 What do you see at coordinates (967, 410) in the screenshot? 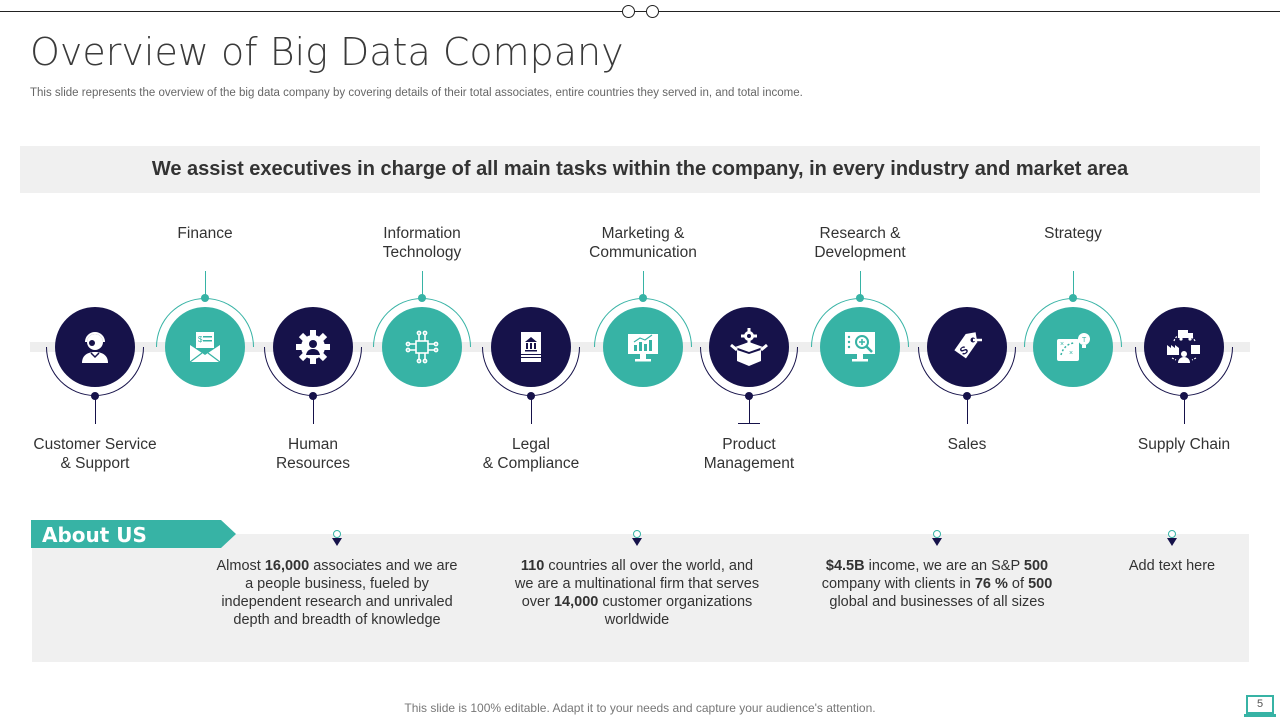
I see `connector-line-sales` at bounding box center [967, 410].